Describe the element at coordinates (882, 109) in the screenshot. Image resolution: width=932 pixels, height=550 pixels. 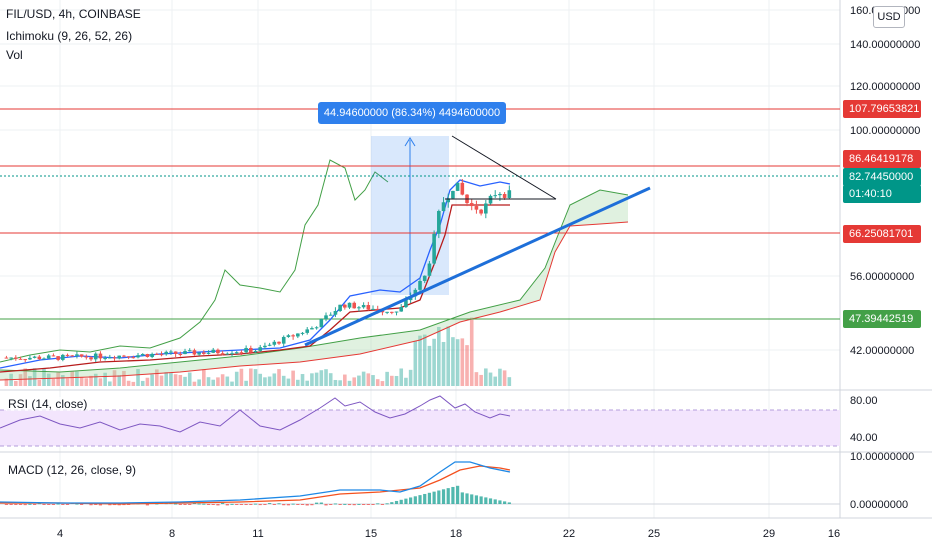
I see `price-tag-resistance-top: 107.79653821` at that location.